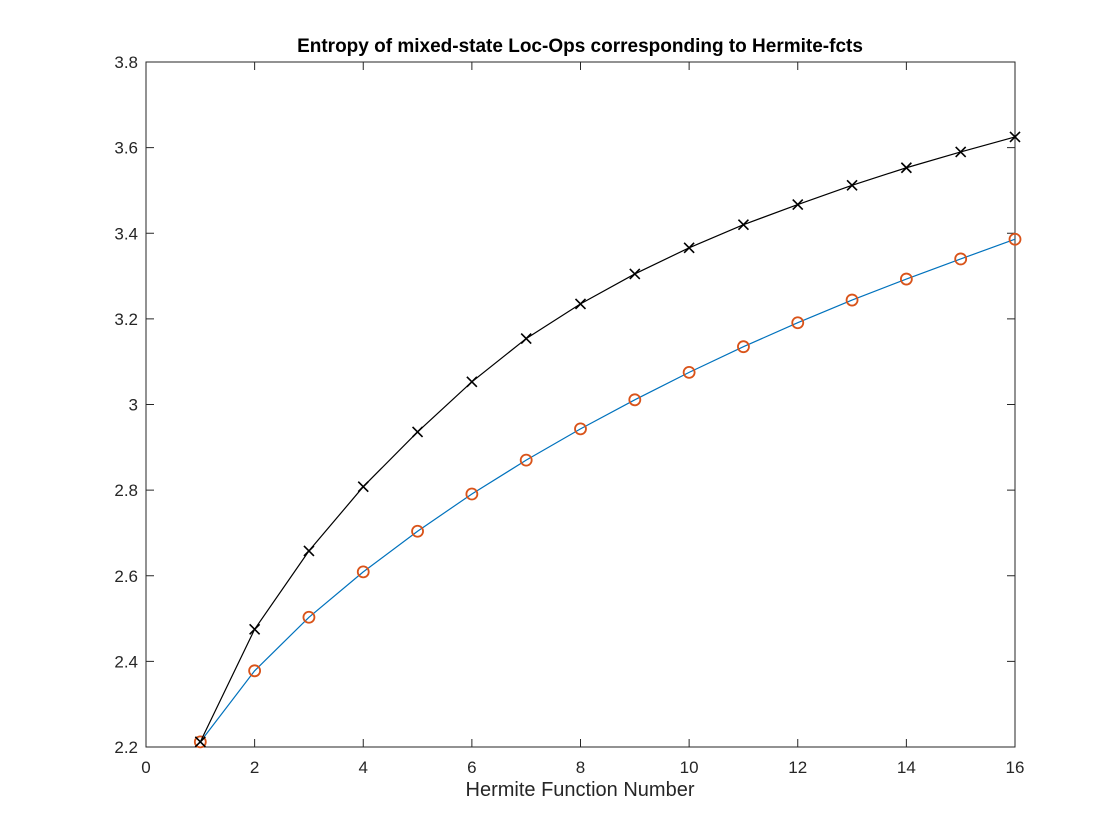 Image resolution: width=1120 pixels, height=840 pixels. What do you see at coordinates (133, 405) in the screenshot?
I see `y-tick-label: 3` at bounding box center [133, 405].